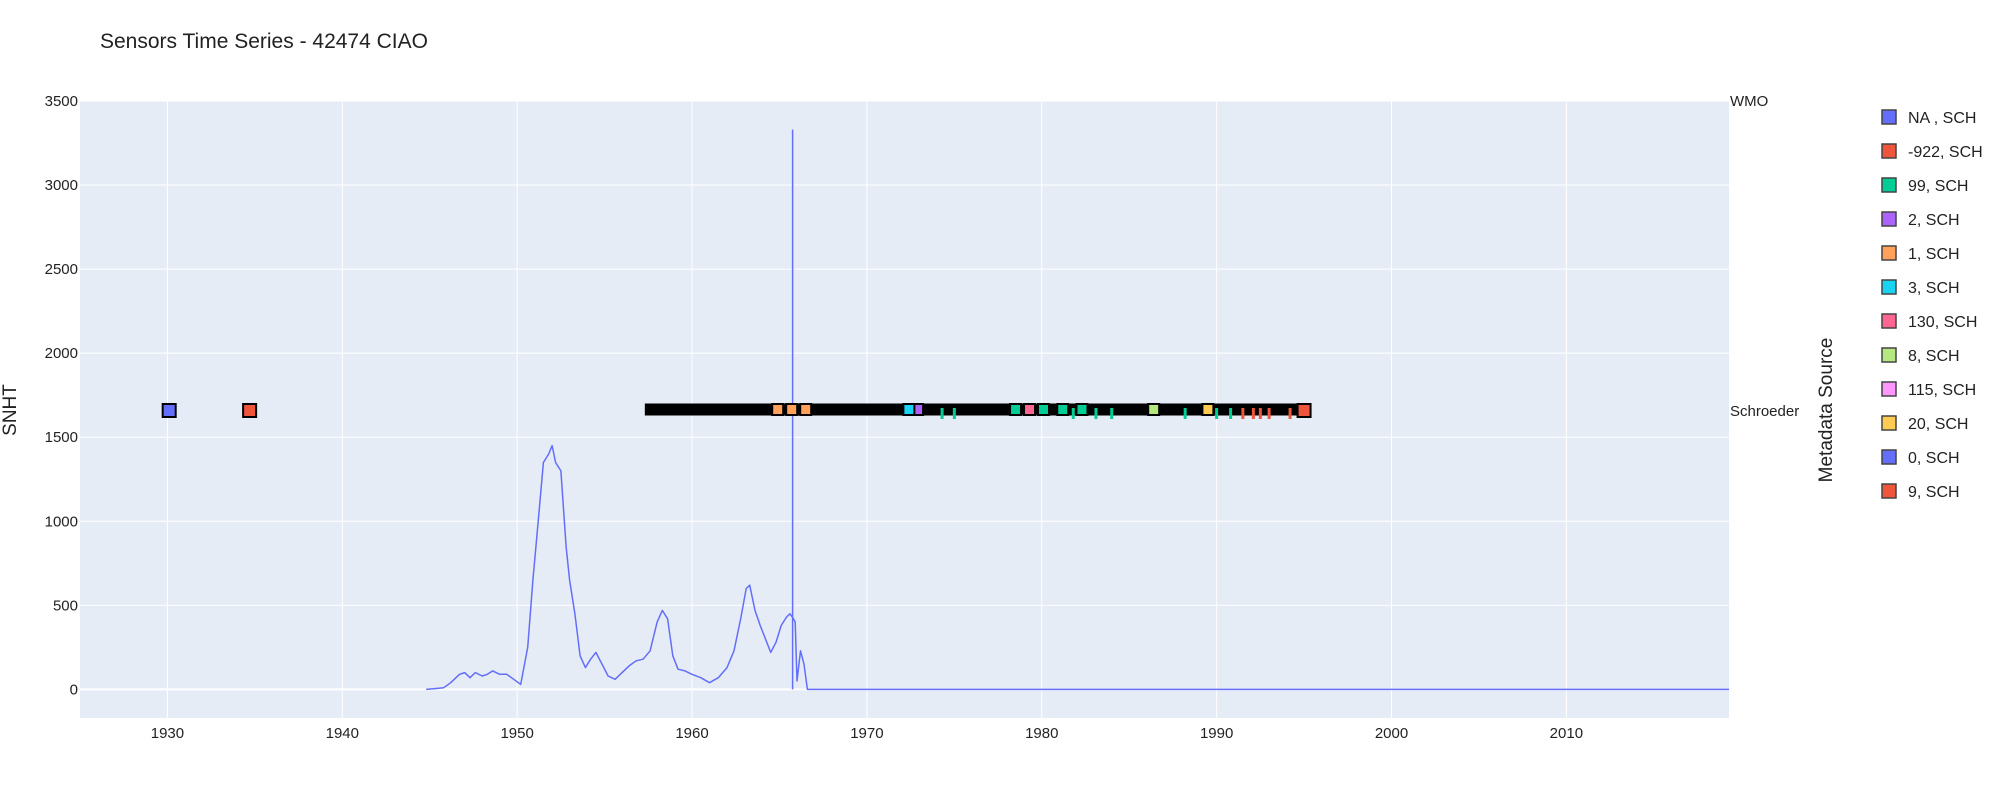 This screenshot has height=800, width=2000. I want to click on y-axis: 0 500 1000 1500 2000 2500 3000 3500, so click(61, 395).